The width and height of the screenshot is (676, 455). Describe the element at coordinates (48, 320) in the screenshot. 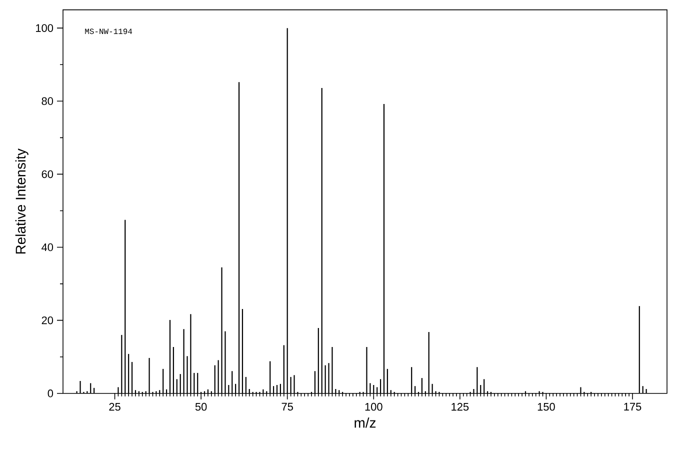

I see `y-tick-label: 20` at that location.